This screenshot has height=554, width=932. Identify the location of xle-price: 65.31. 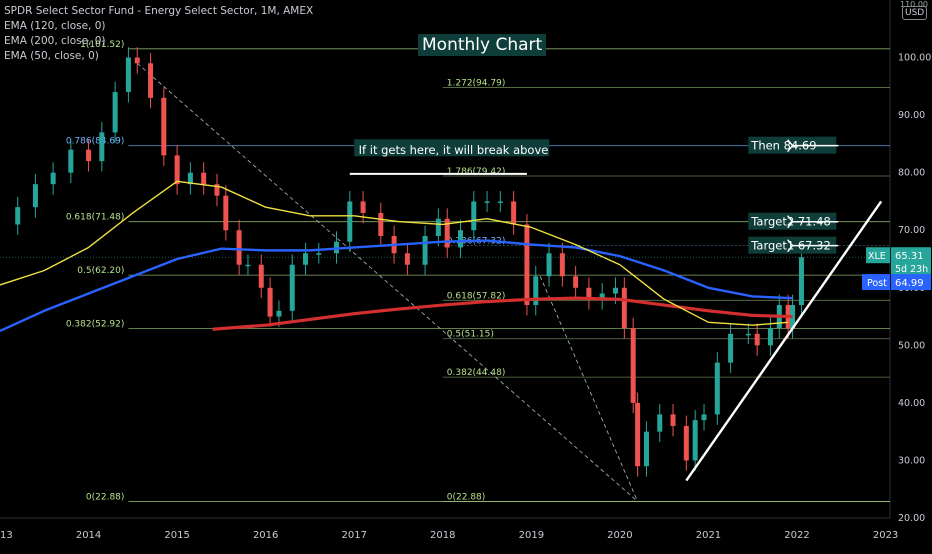
(909, 256).